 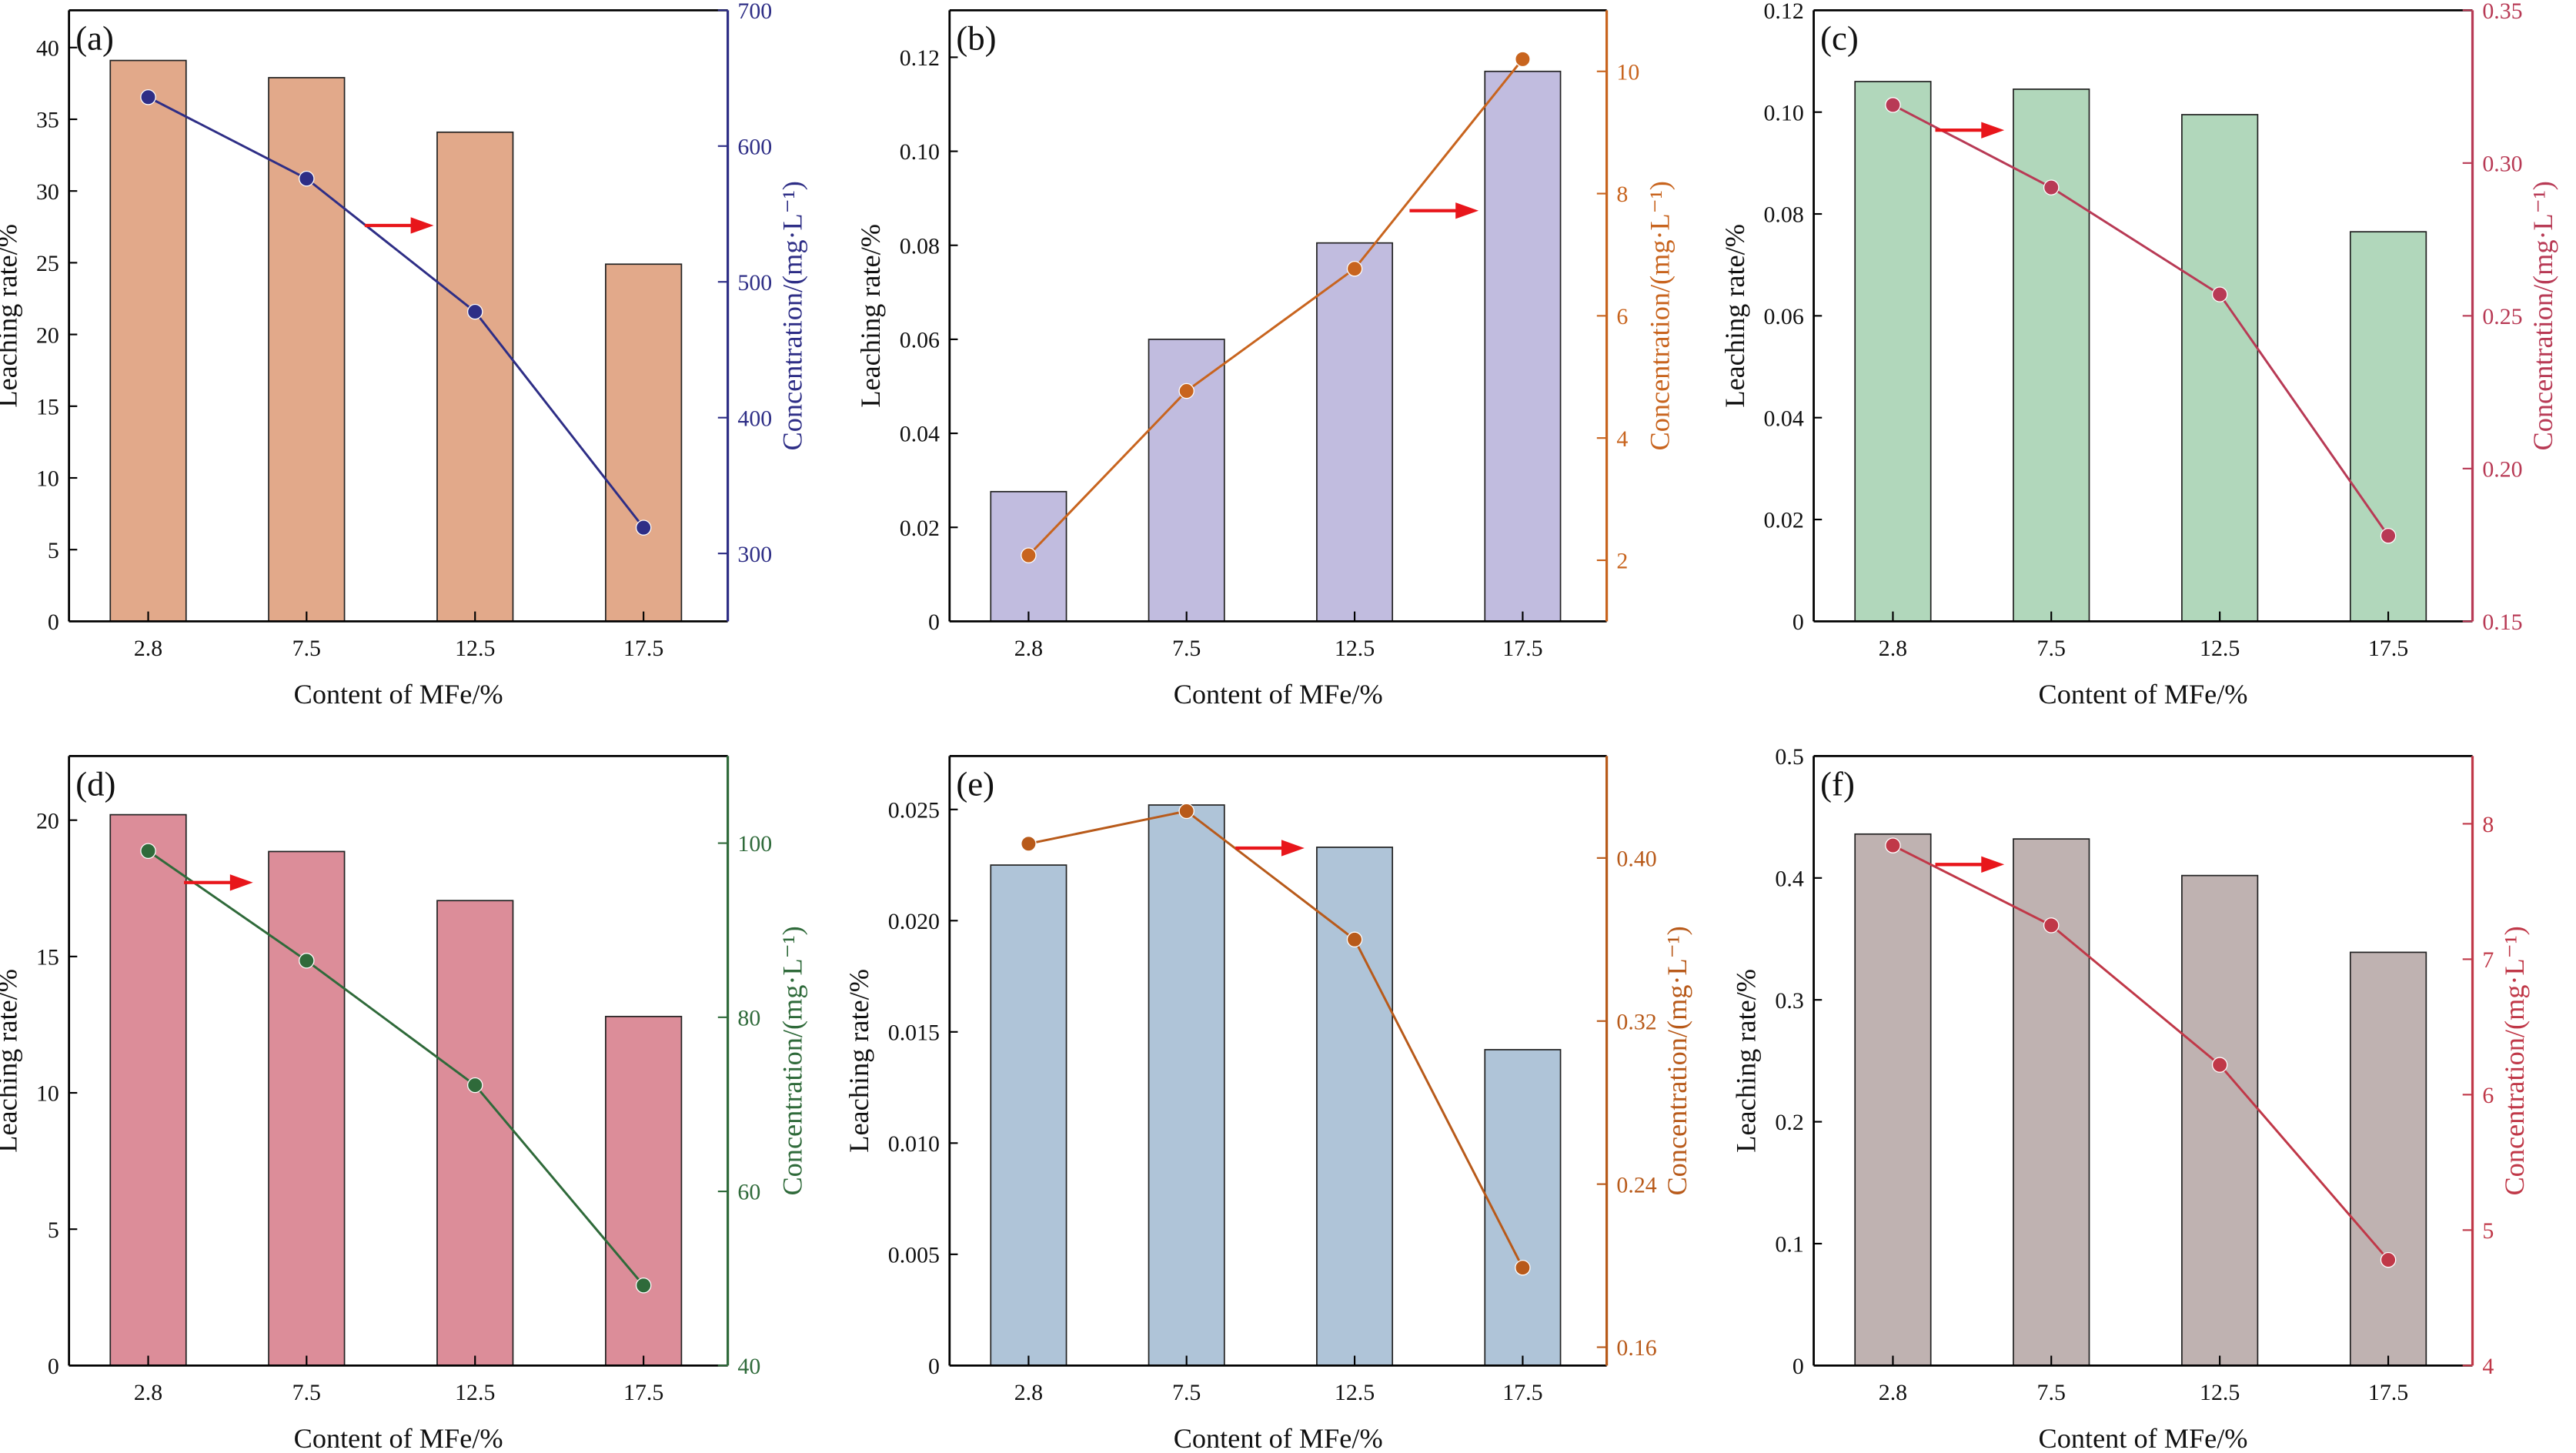 What do you see at coordinates (754, 146) in the screenshot?
I see `y2-tick-label: 600` at bounding box center [754, 146].